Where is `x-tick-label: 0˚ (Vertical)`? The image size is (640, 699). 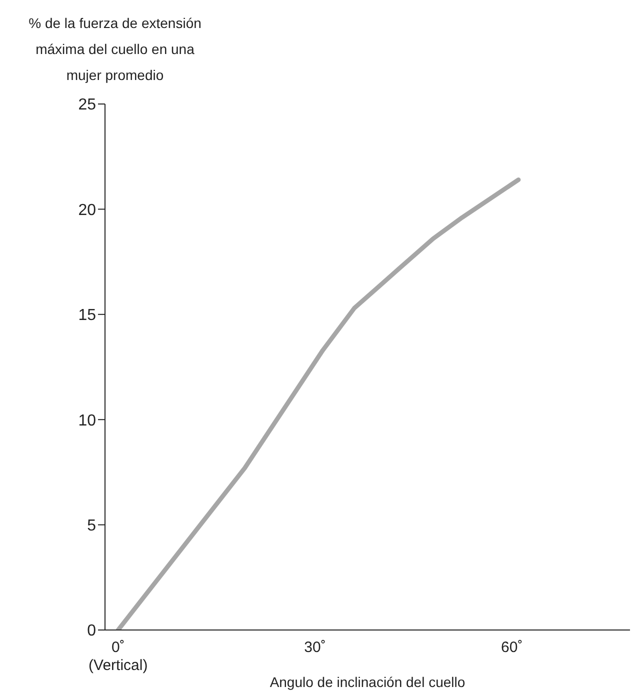 x-tick-label: 0˚ (Vertical) is located at coordinates (118, 656).